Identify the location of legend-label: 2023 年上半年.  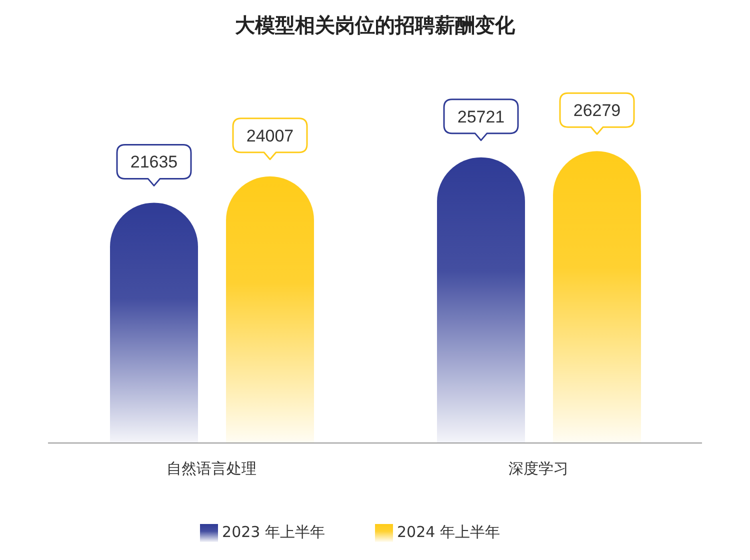
(273, 532).